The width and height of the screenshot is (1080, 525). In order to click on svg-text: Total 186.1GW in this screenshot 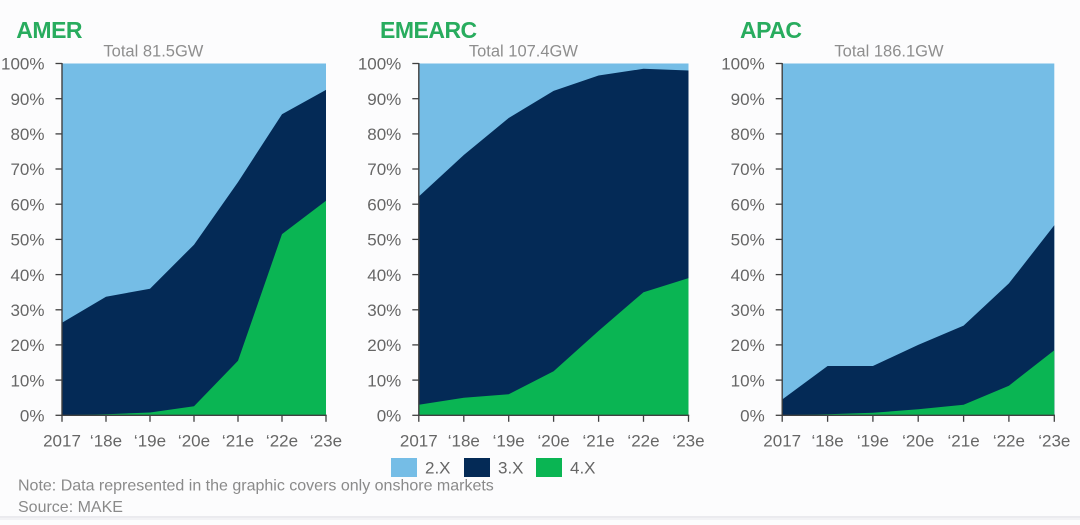, I will do `click(889, 52)`.